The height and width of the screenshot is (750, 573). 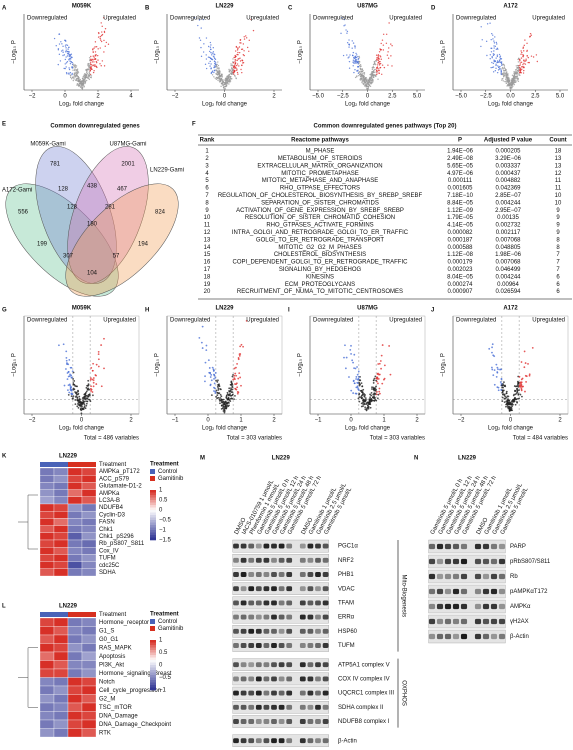 What do you see at coordinates (510, 97) in the screenshot?
I see `x-tick-label: 0.0` at bounding box center [510, 97].